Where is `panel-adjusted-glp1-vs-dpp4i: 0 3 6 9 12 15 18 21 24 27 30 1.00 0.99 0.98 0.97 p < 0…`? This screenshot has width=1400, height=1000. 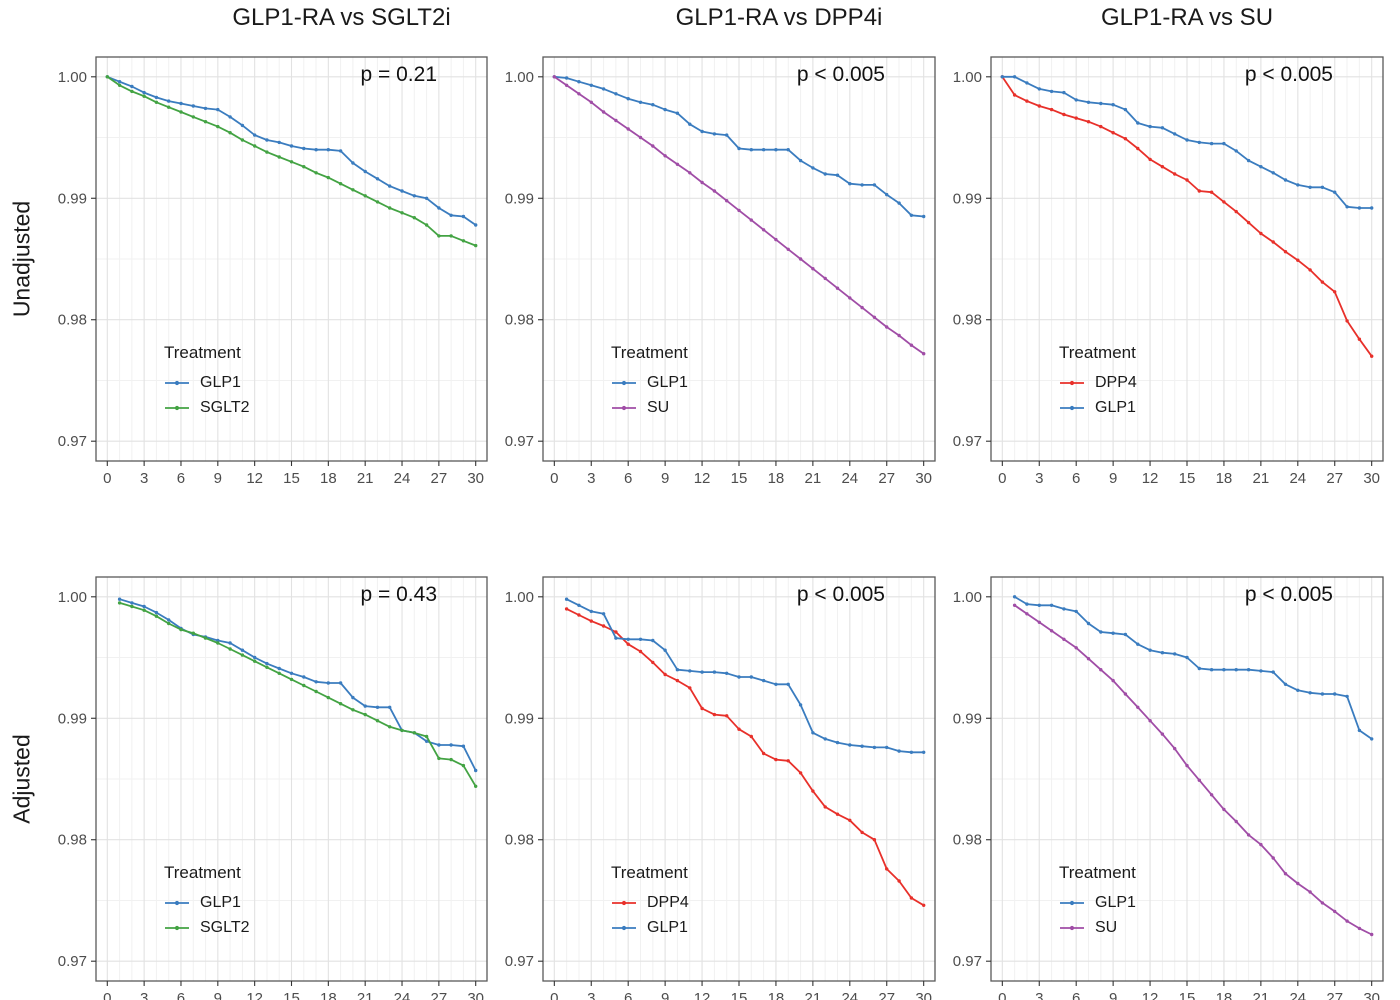
panel-adjusted-glp1-vs-dpp4i: 0 3 6 9 12 15 18 21 24 27 30 1.00 0.99 0.98 0.97 p < 0… is located at coordinates (717, 782).